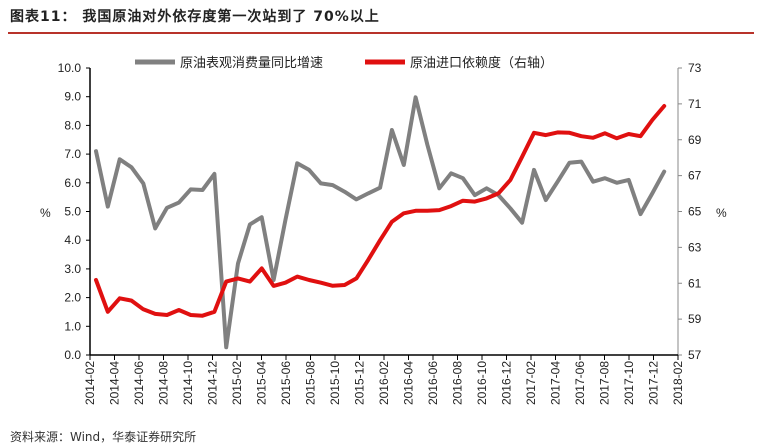 The width and height of the screenshot is (758, 447). Describe the element at coordinates (213, 383) in the screenshot. I see `x-tick-label: 2014-12` at that location.